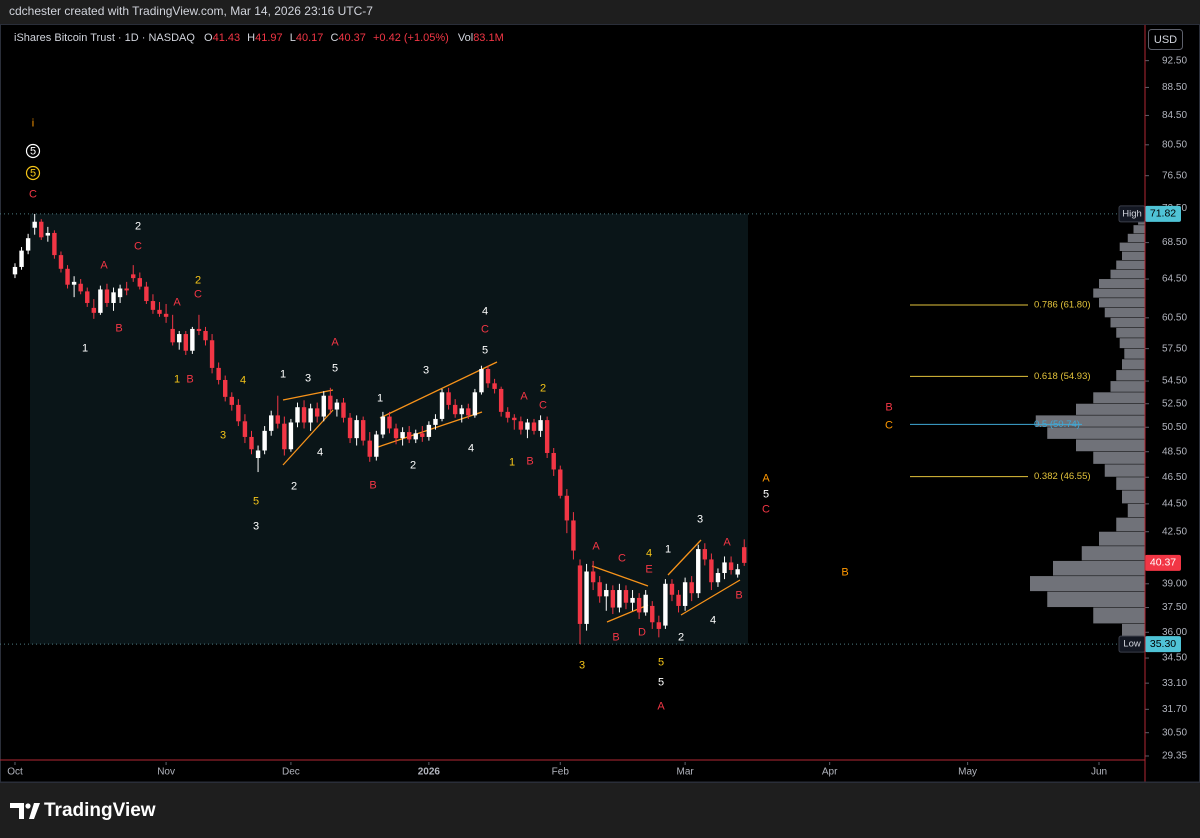 Image resolution: width=1200 pixels, height=838 pixels. Describe the element at coordinates (1174, 531) in the screenshot. I see `y-tick-label: 42.50` at that location.